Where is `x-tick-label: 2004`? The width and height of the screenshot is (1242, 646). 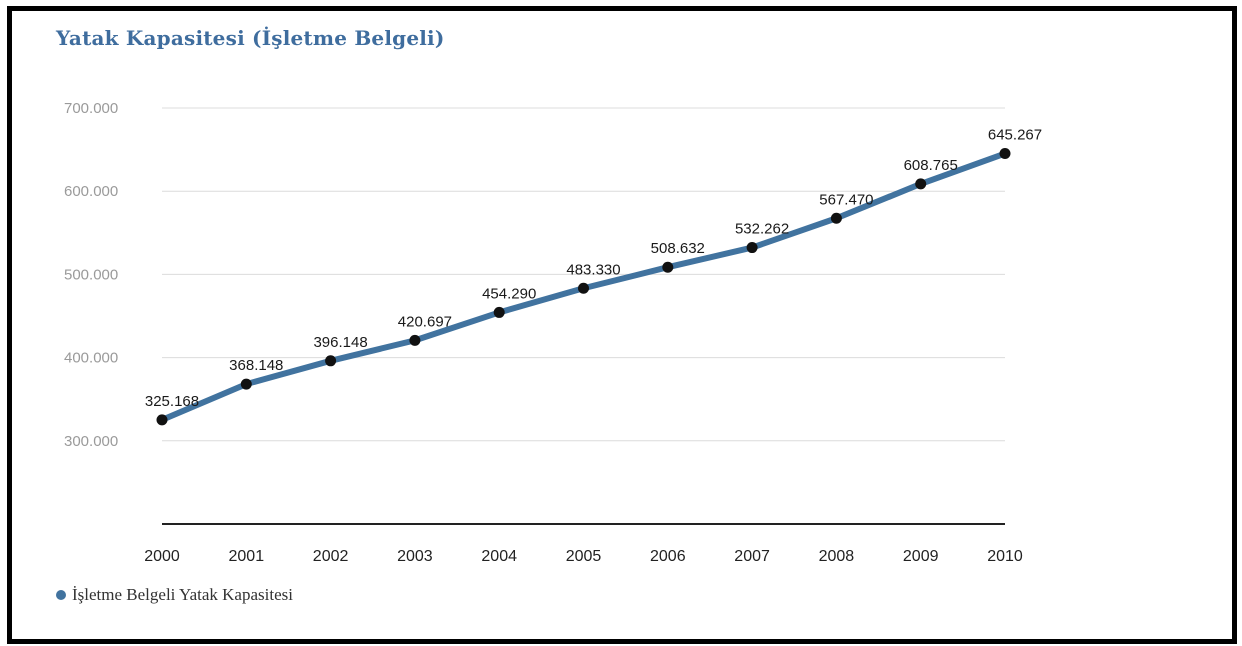 x-tick-label: 2004 is located at coordinates (499, 556).